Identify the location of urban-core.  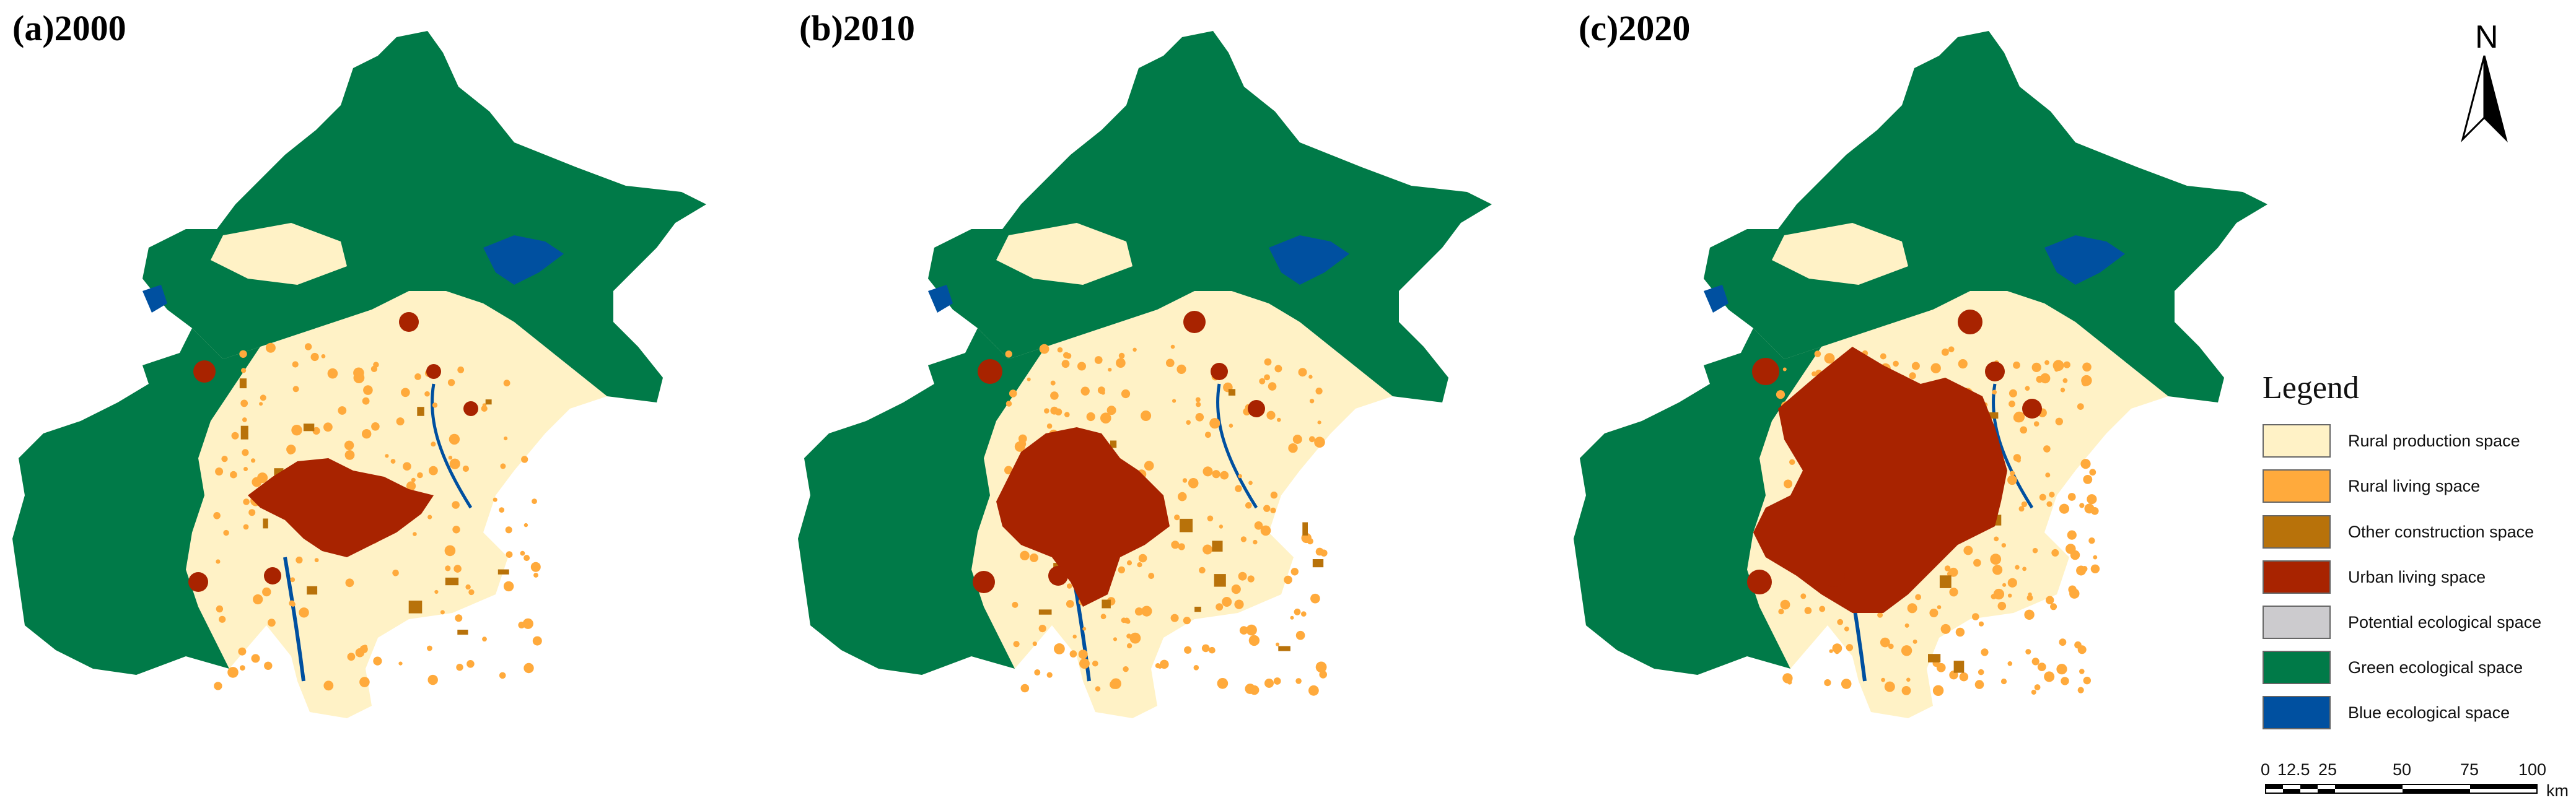
(1083, 517).